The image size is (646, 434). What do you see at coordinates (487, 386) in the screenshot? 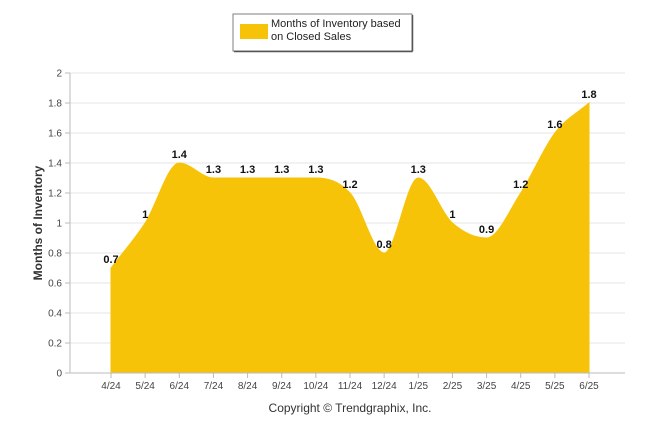
I see `x-tick-label: 3/25` at bounding box center [487, 386].